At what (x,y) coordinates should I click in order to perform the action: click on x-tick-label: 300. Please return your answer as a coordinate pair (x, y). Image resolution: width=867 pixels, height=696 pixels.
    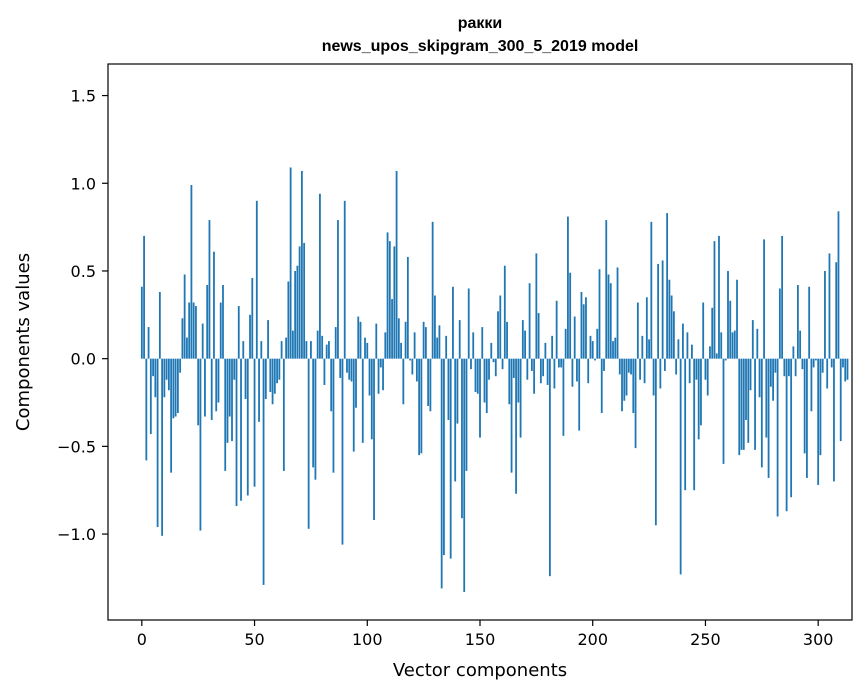
    Looking at the image, I should click on (818, 639).